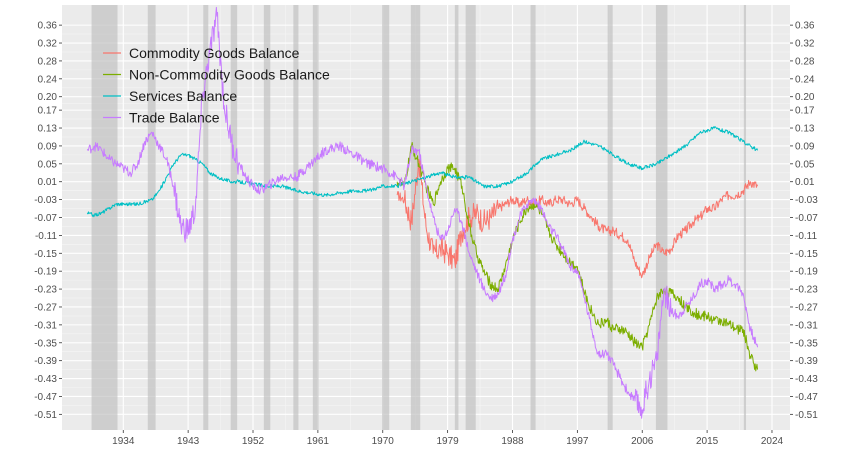 This screenshot has width=850, height=475. I want to click on y-tick-label-left: -0.23, so click(45, 290).